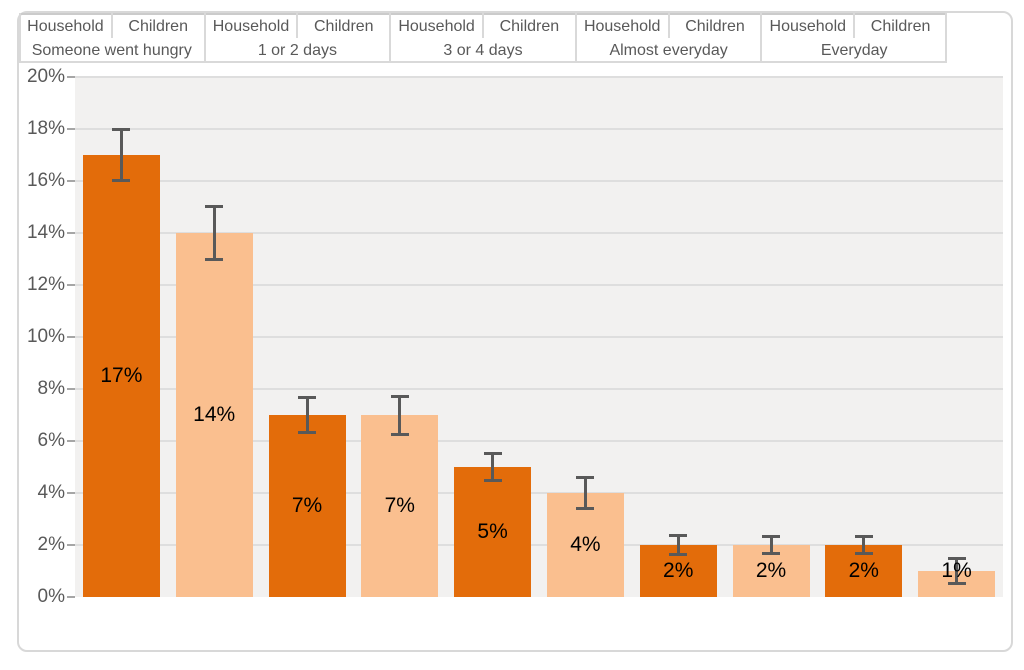 Image resolution: width=1024 pixels, height=670 pixels. What do you see at coordinates (854, 50) in the screenshot?
I see `x-axis-category-label: Everyday` at bounding box center [854, 50].